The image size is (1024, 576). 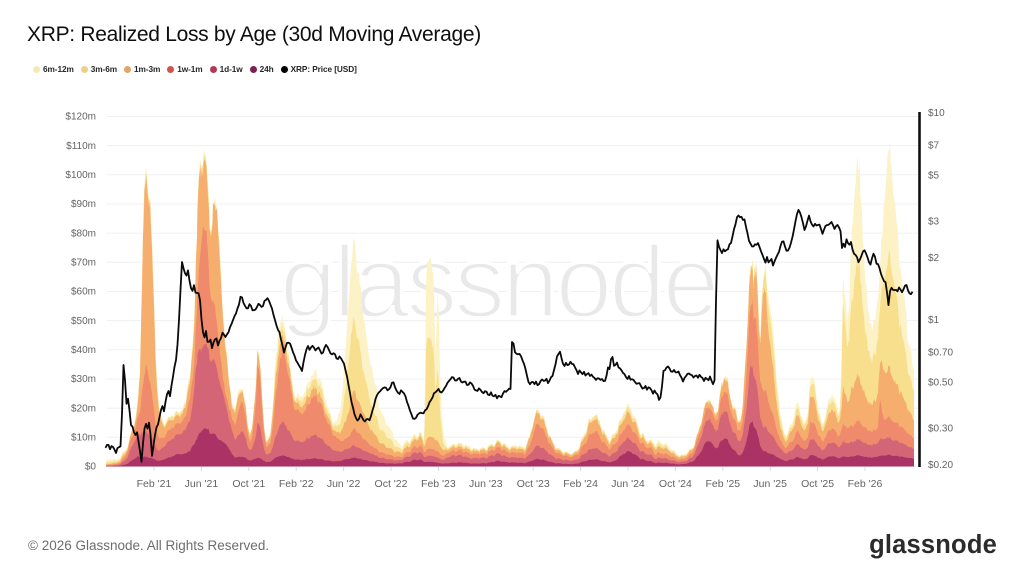 I want to click on svg-text: $10m, so click(x=83, y=438).